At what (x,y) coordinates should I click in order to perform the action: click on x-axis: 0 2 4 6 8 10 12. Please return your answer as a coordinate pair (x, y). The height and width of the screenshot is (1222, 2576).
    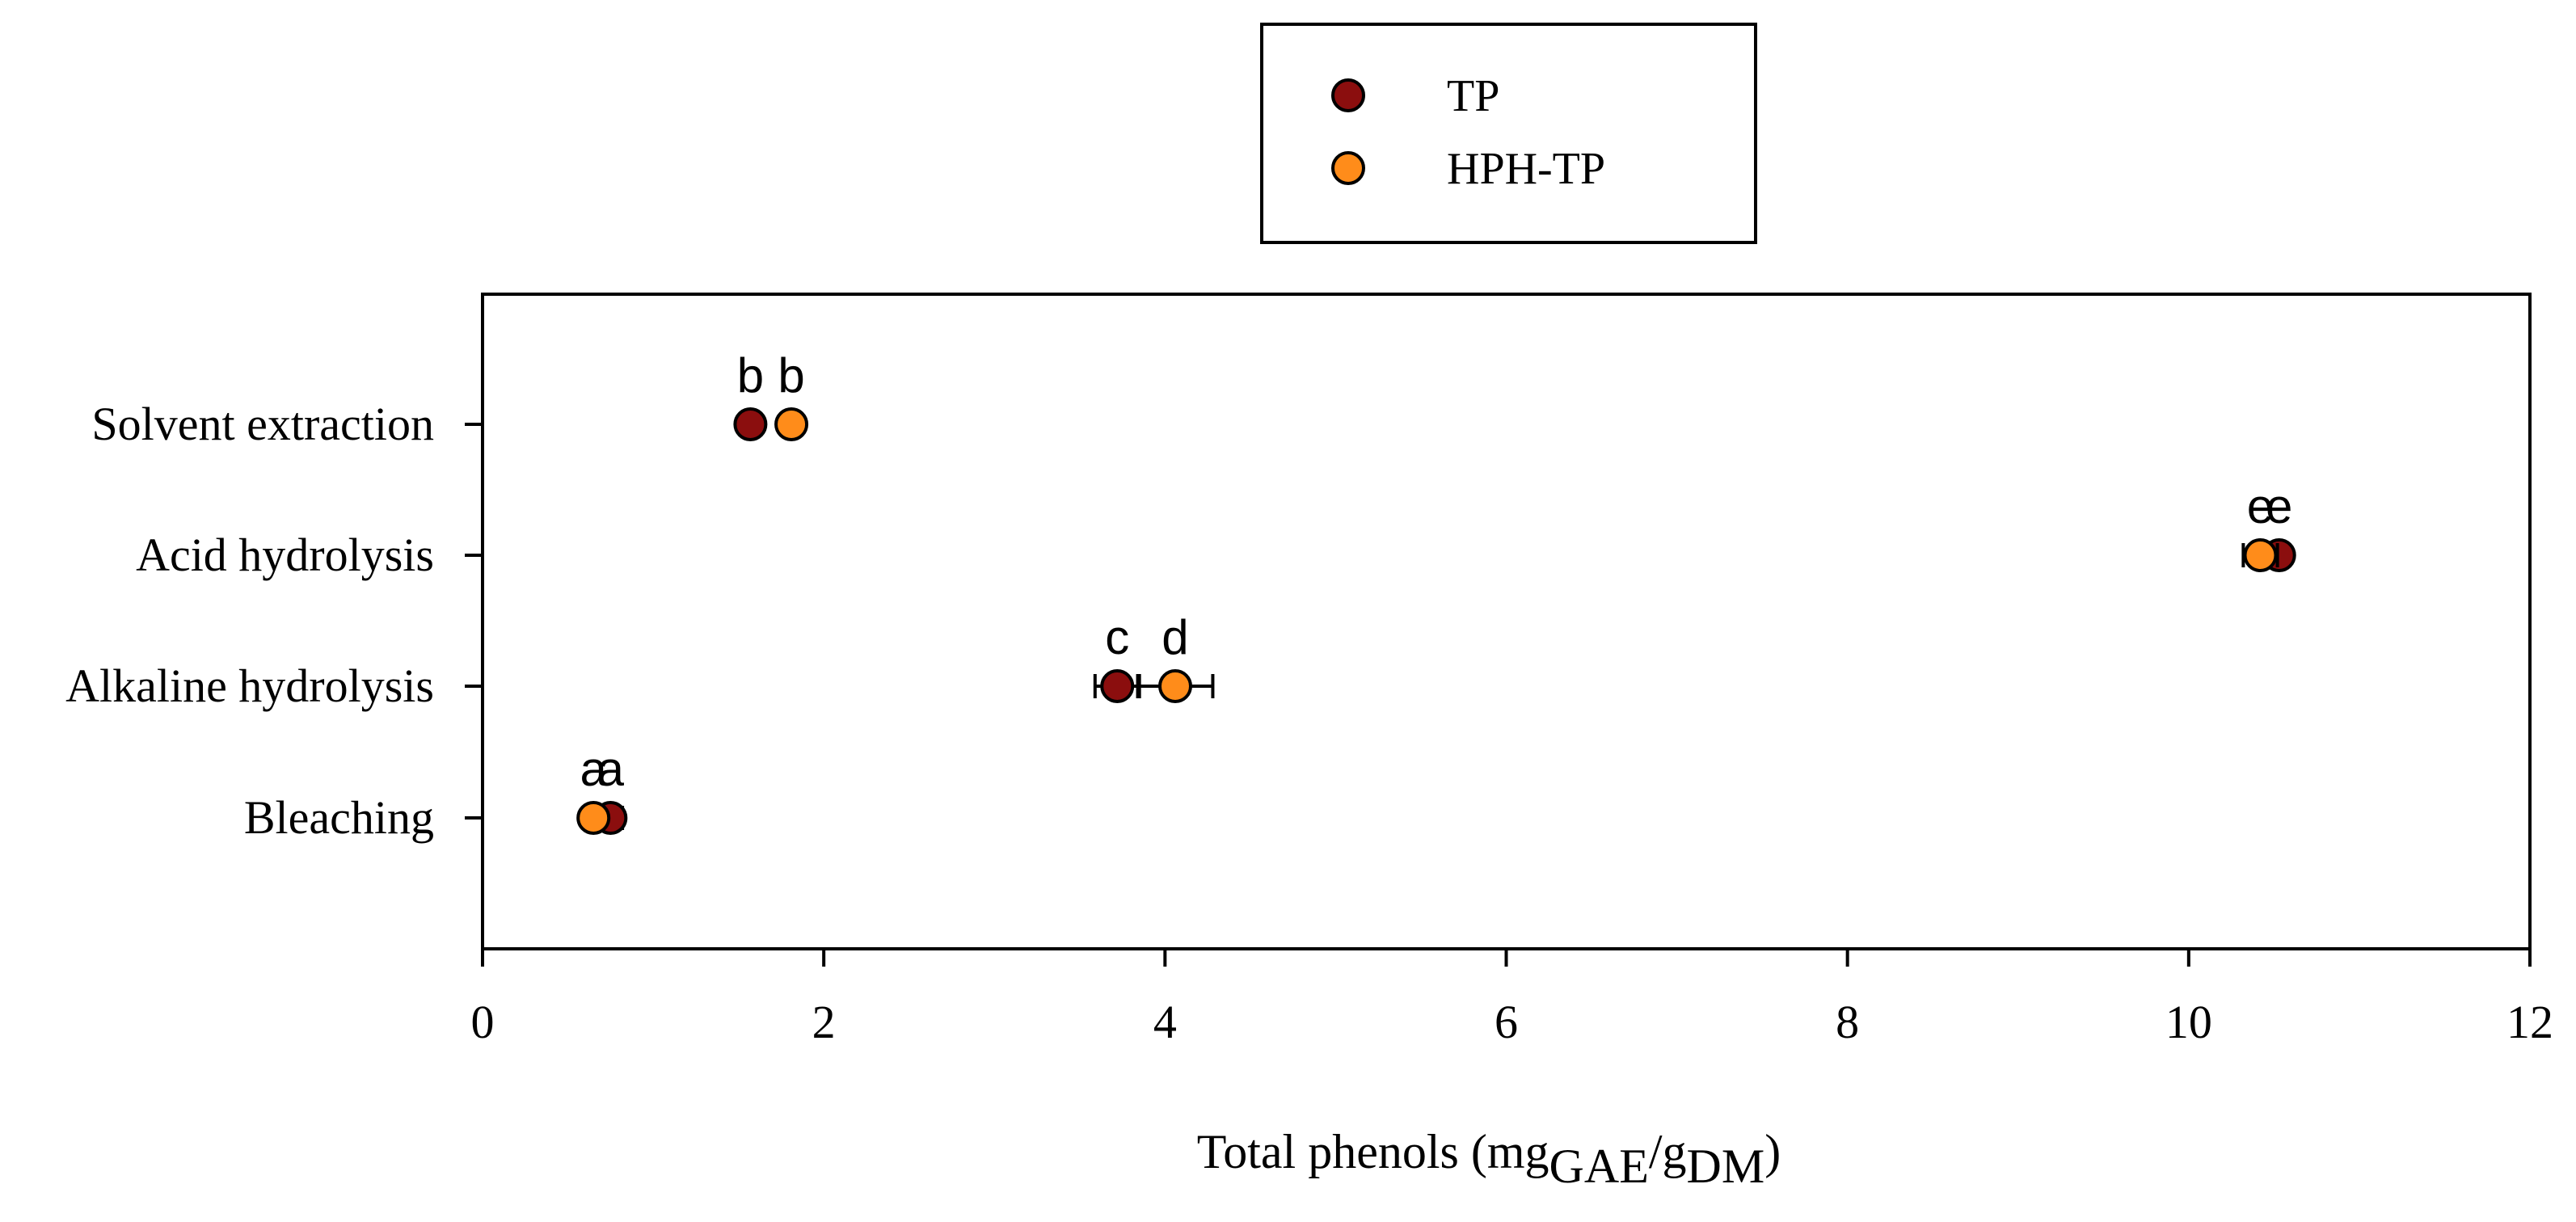
    Looking at the image, I should click on (1512, 998).